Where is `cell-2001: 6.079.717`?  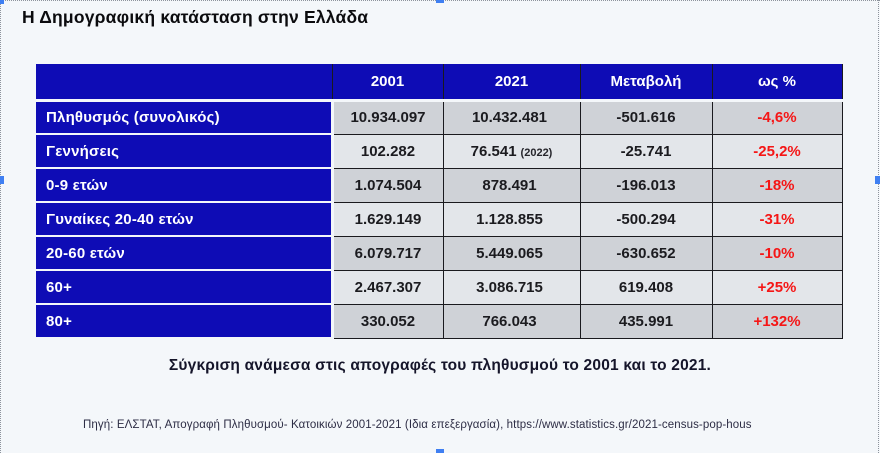 cell-2001: 6.079.717 is located at coordinates (387, 253).